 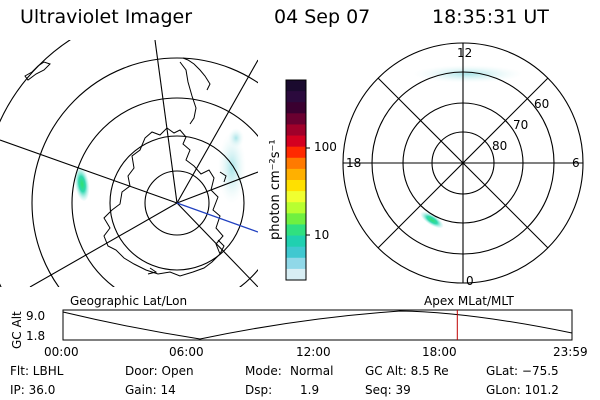 I want to click on aurora-arc-night, so click(x=432, y=220).